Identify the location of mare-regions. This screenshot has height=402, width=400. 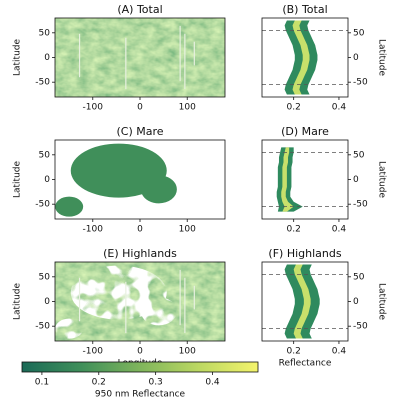
(116, 180).